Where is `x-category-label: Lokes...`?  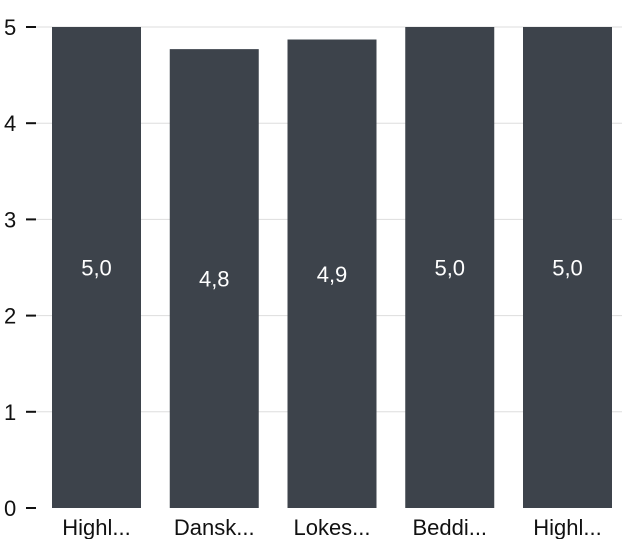
x-category-label: Lokes... is located at coordinates (331, 527).